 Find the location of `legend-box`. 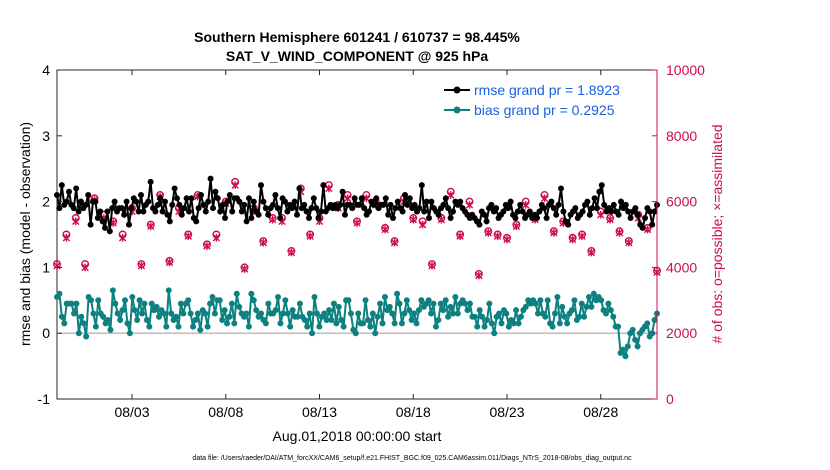

legend-box is located at coordinates (546, 99).